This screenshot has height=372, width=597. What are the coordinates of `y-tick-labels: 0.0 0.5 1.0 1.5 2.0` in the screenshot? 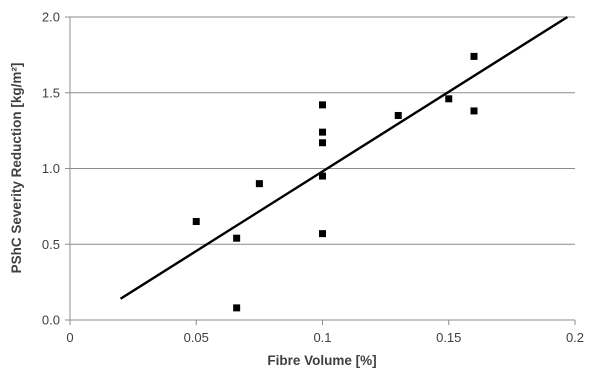 It's located at (51, 169).